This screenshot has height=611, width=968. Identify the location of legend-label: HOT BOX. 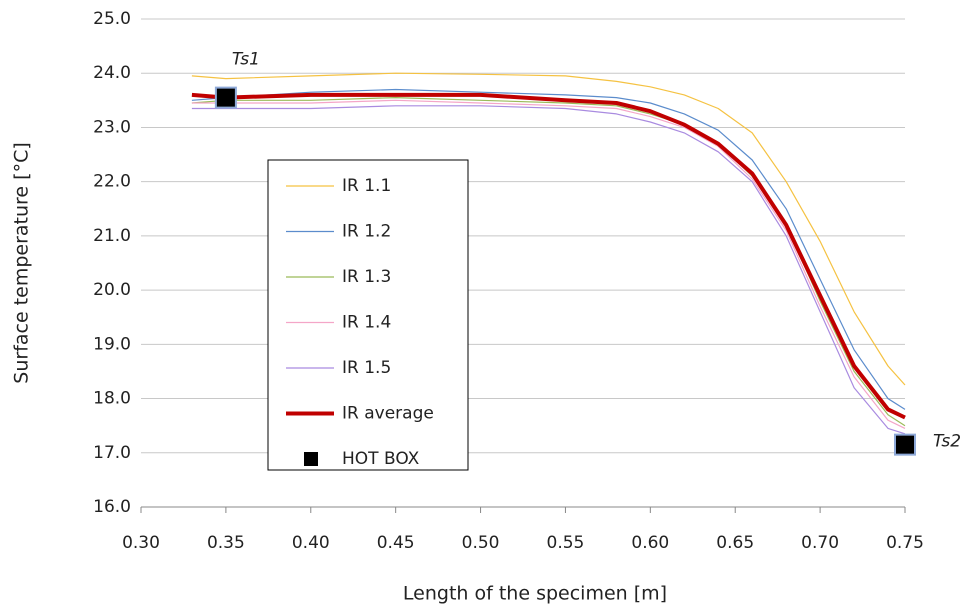
(381, 459).